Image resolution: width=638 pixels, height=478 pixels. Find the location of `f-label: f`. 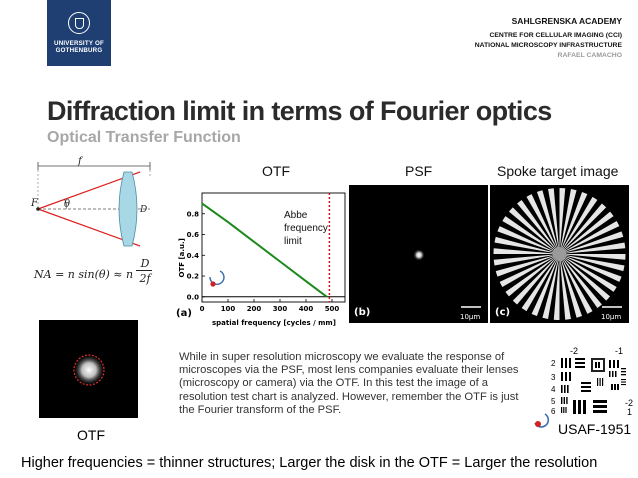

f-label: f is located at coordinates (80, 161).